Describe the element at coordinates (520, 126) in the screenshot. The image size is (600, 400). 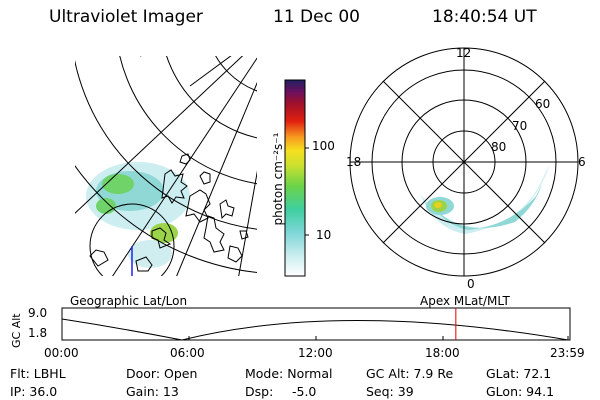
I see `lat-label-70: 70` at that location.